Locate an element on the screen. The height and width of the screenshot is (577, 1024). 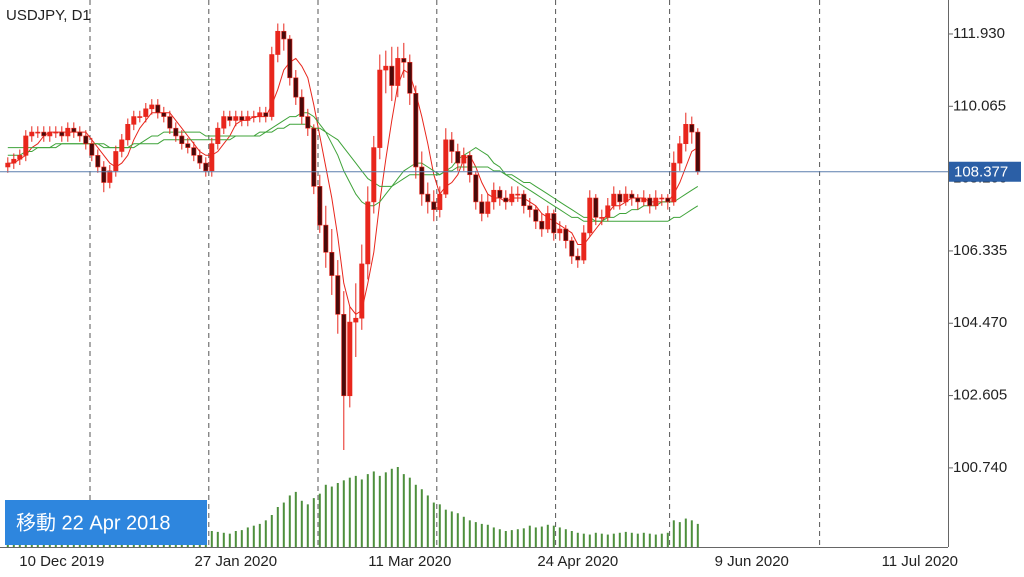
chart-title: USDJPY, D1 is located at coordinates (48, 15).